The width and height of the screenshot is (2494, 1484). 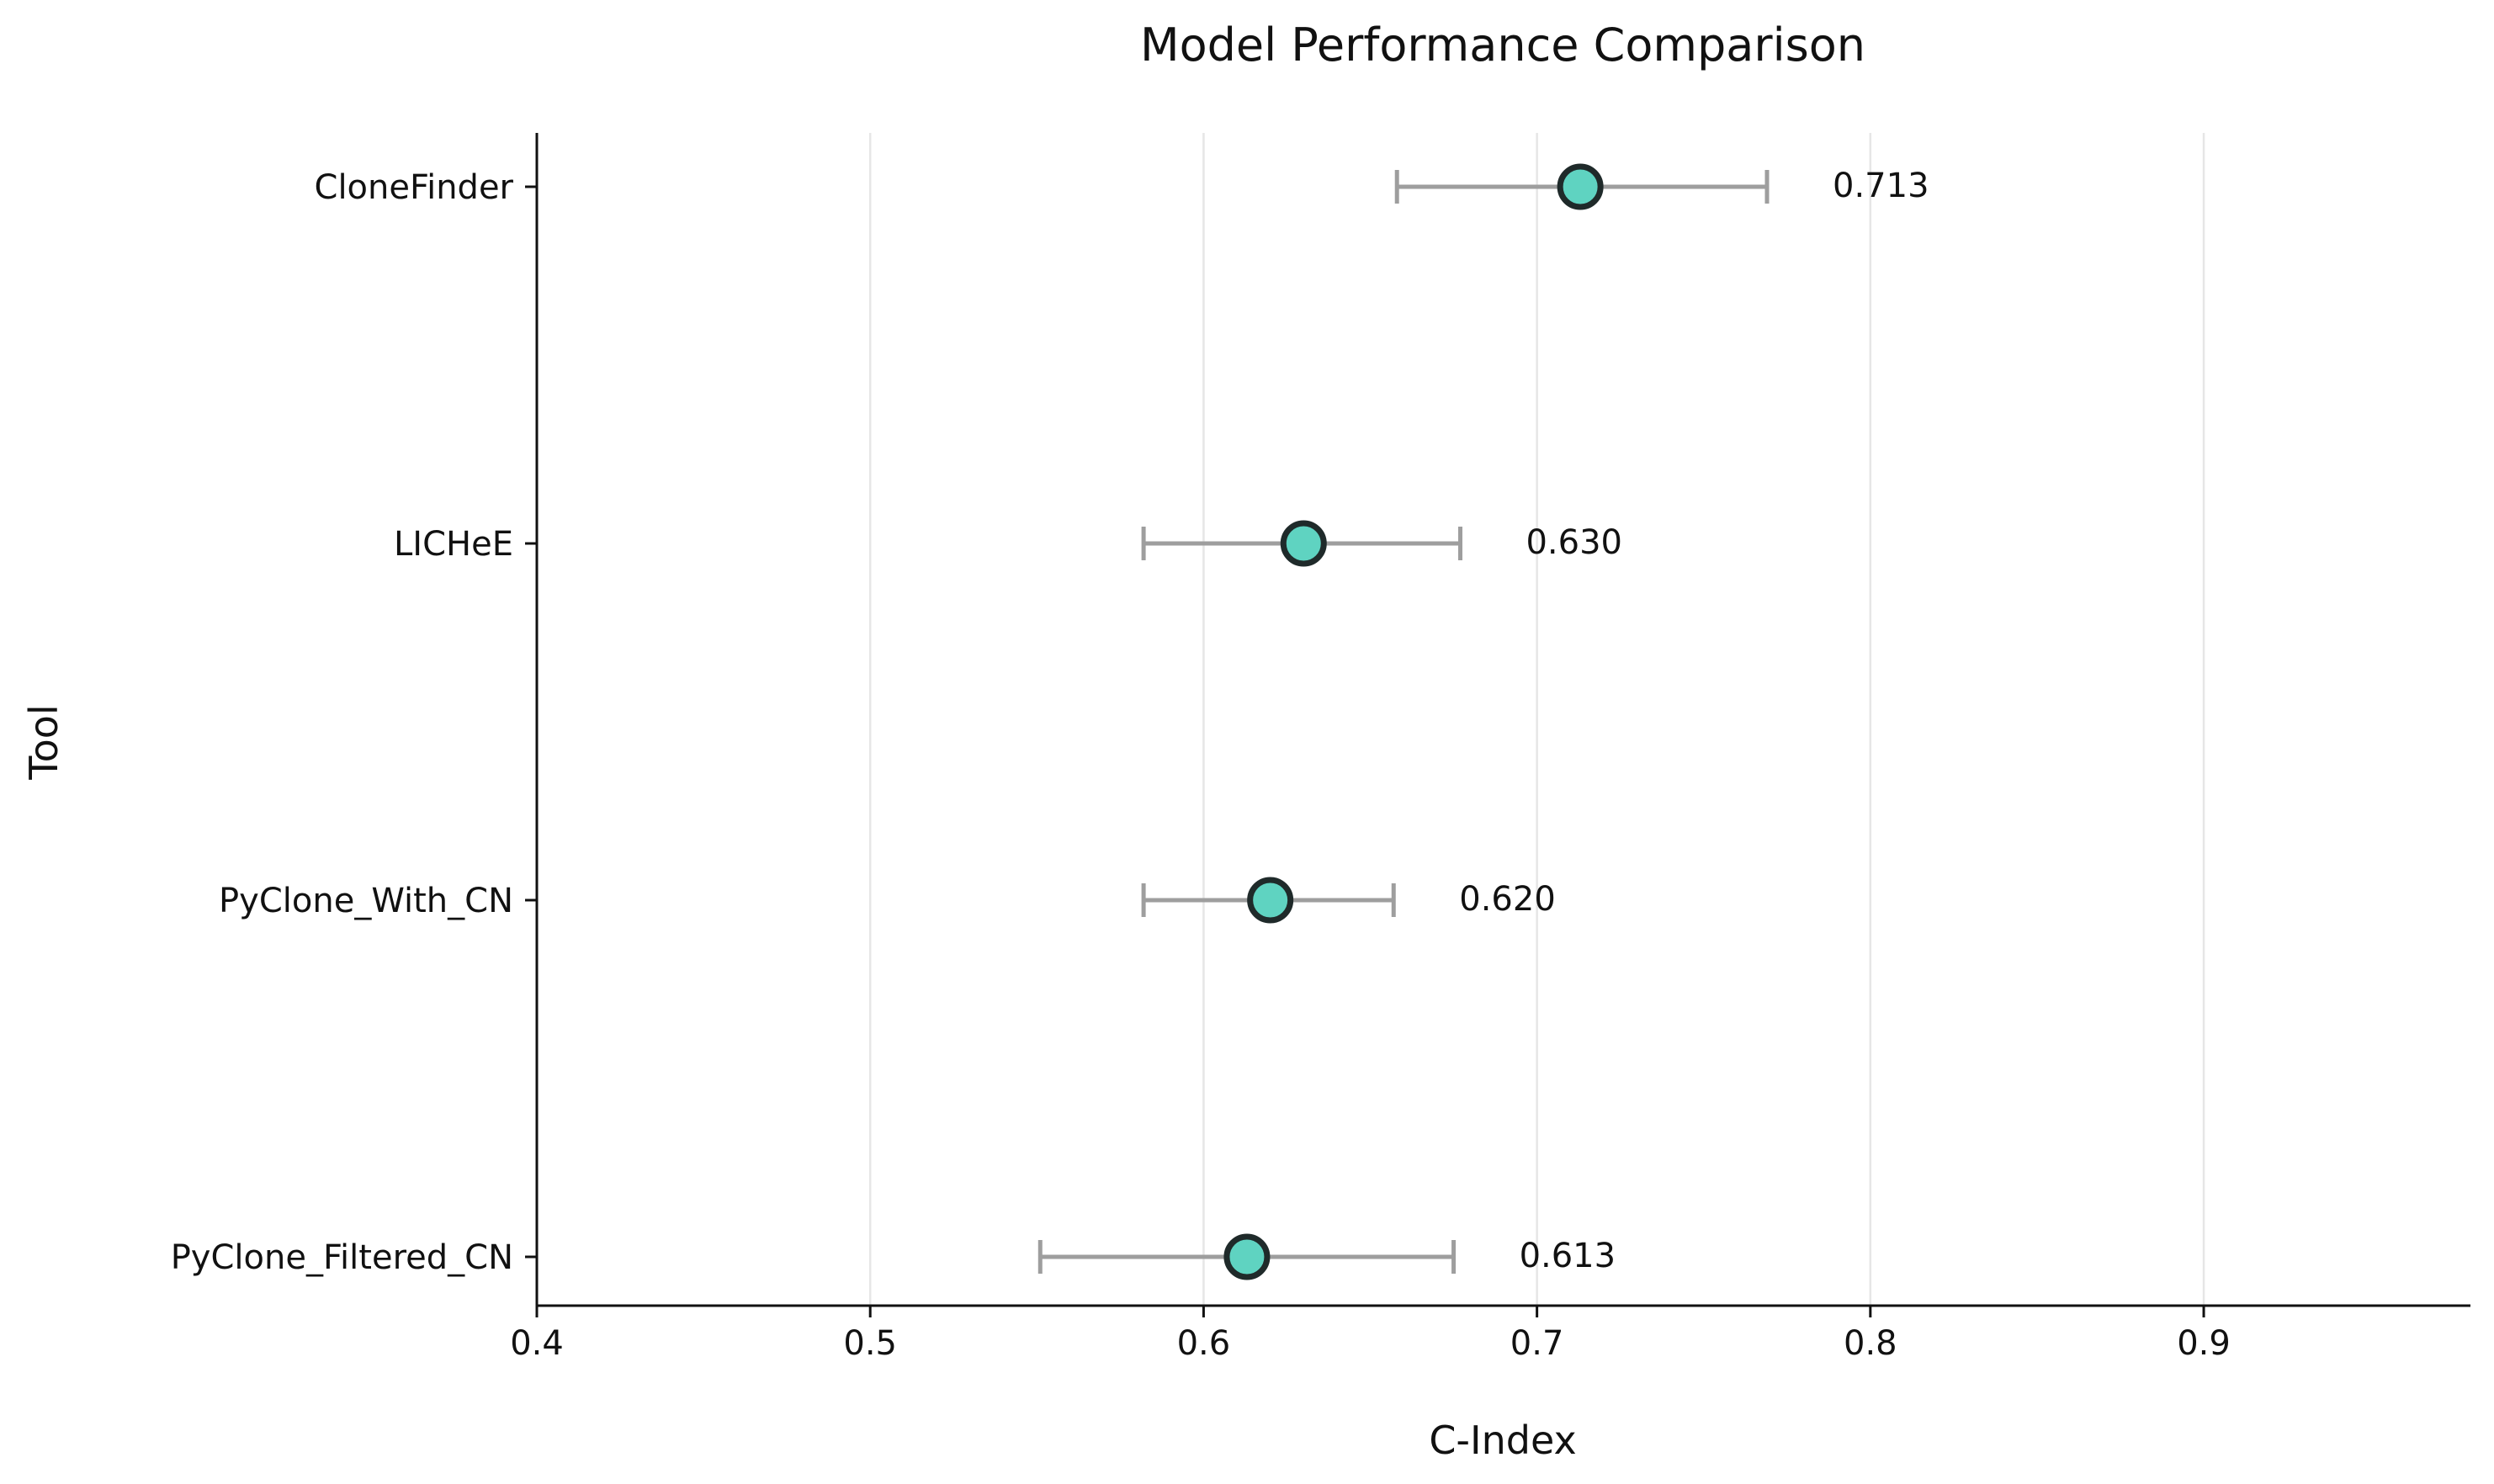 I want to click on x-axis-ticks: 0.4 0.5 0.6 0.7 0.8 0.9, so click(x=1370, y=1334).